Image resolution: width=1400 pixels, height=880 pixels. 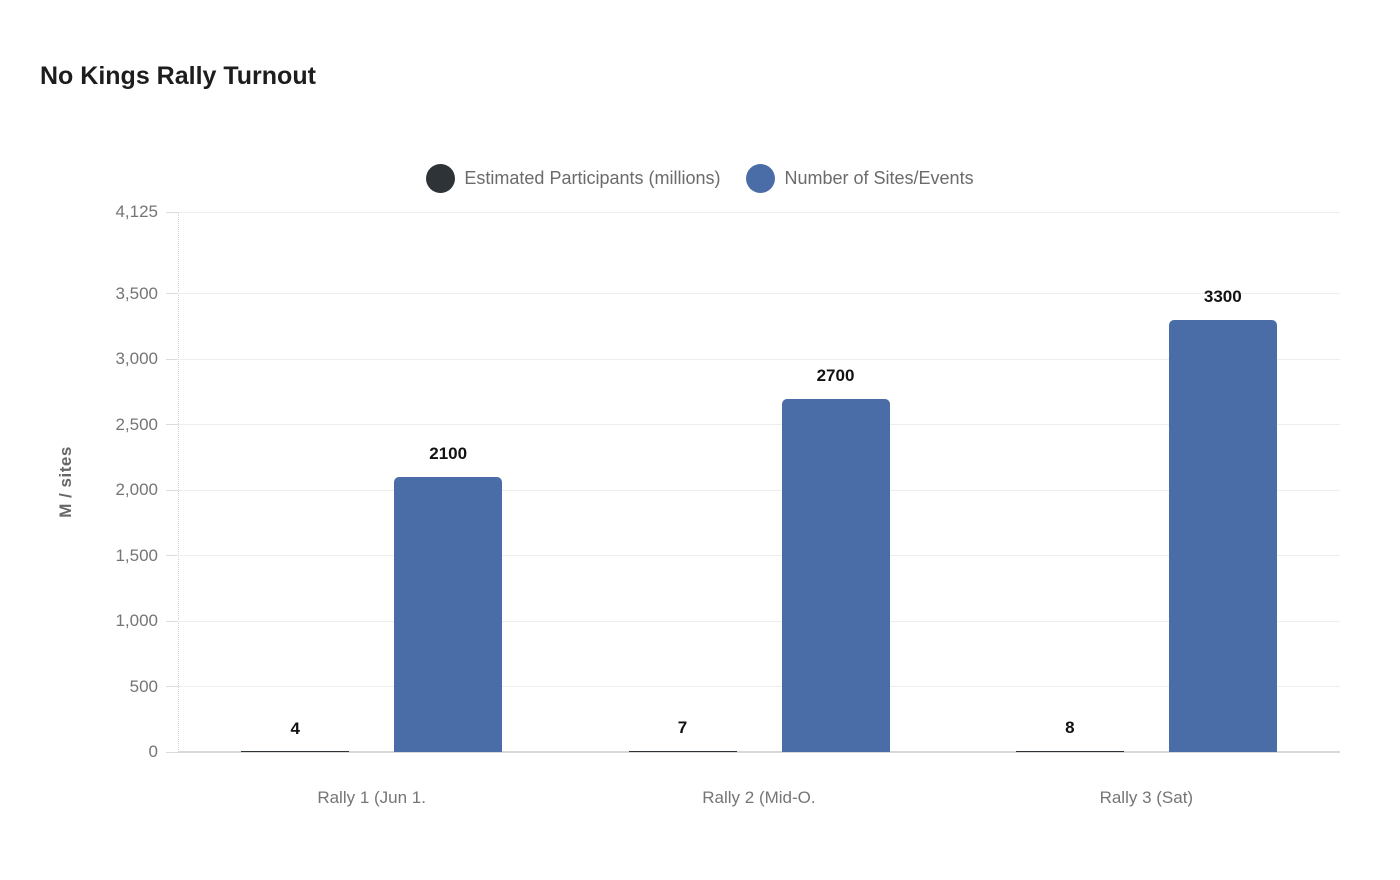 I want to click on legend-item-sites: Number of Sites/Events, so click(x=860, y=178).